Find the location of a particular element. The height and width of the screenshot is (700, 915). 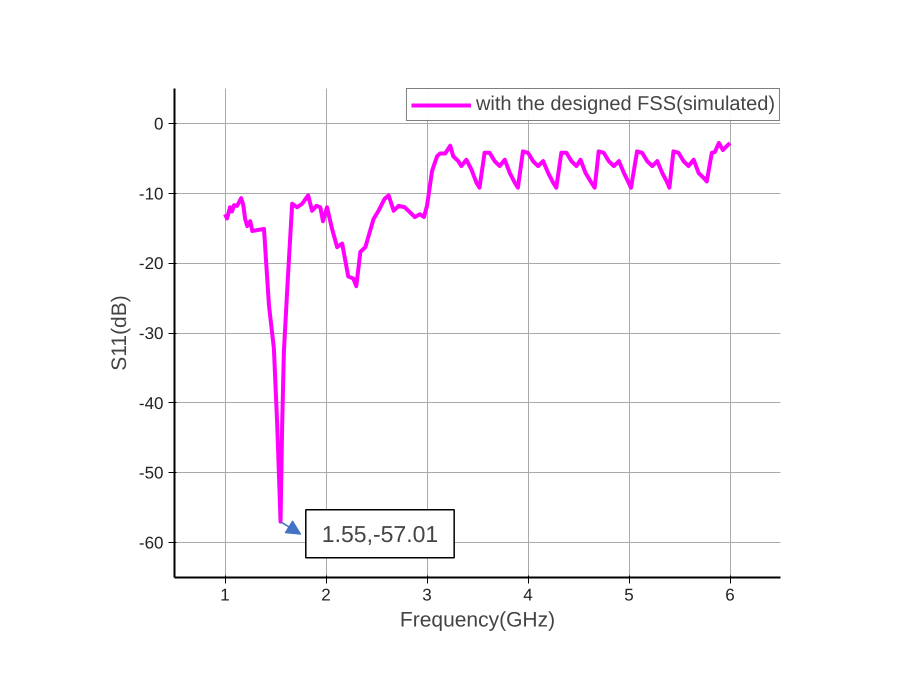

y-tick-label: -60 is located at coordinates (151, 543).